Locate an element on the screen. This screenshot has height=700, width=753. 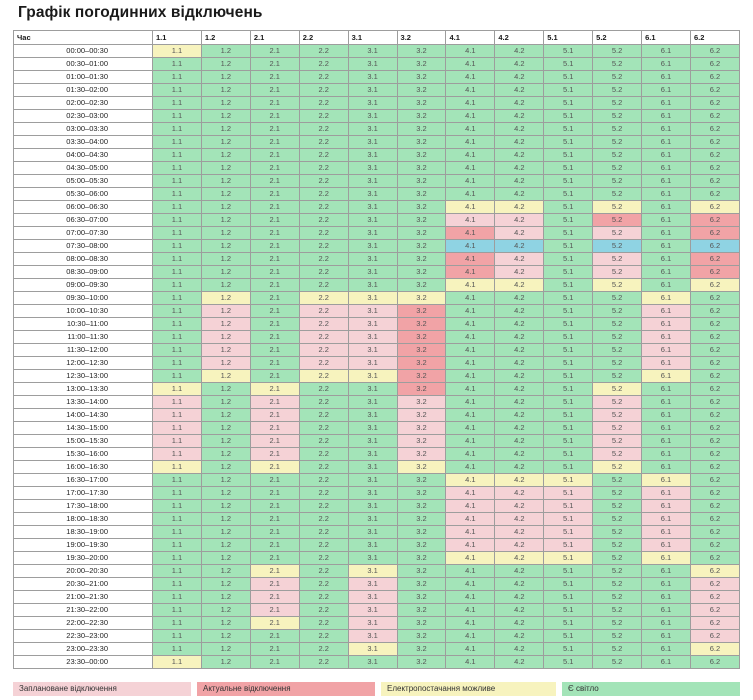
time-slot-label: 22:00–22:30 is located at coordinates (83, 623).